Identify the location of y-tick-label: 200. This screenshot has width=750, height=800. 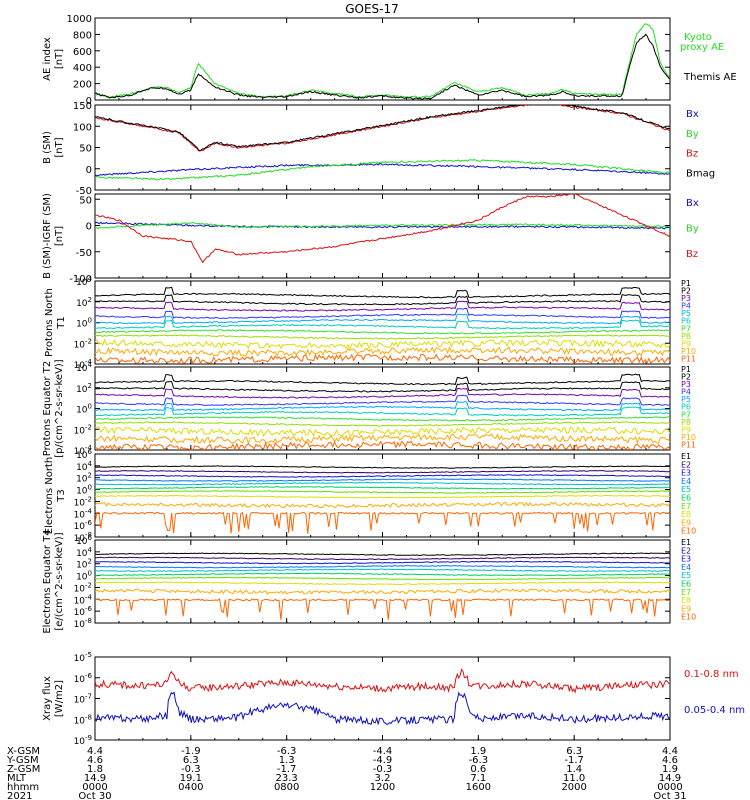
(82, 85).